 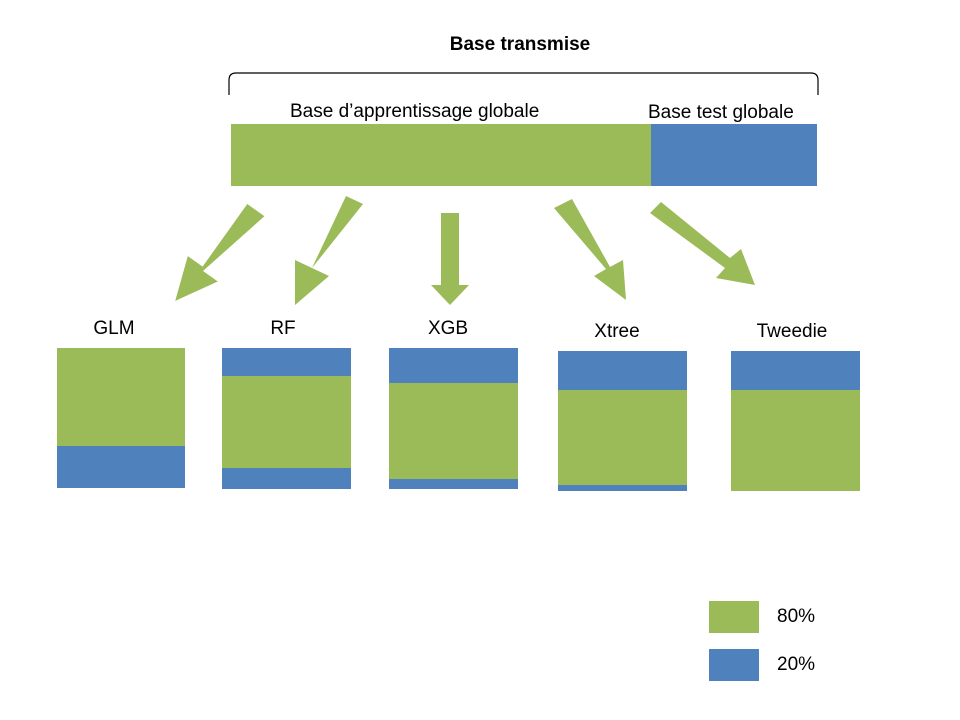 I want to click on bracket, so click(x=523, y=83).